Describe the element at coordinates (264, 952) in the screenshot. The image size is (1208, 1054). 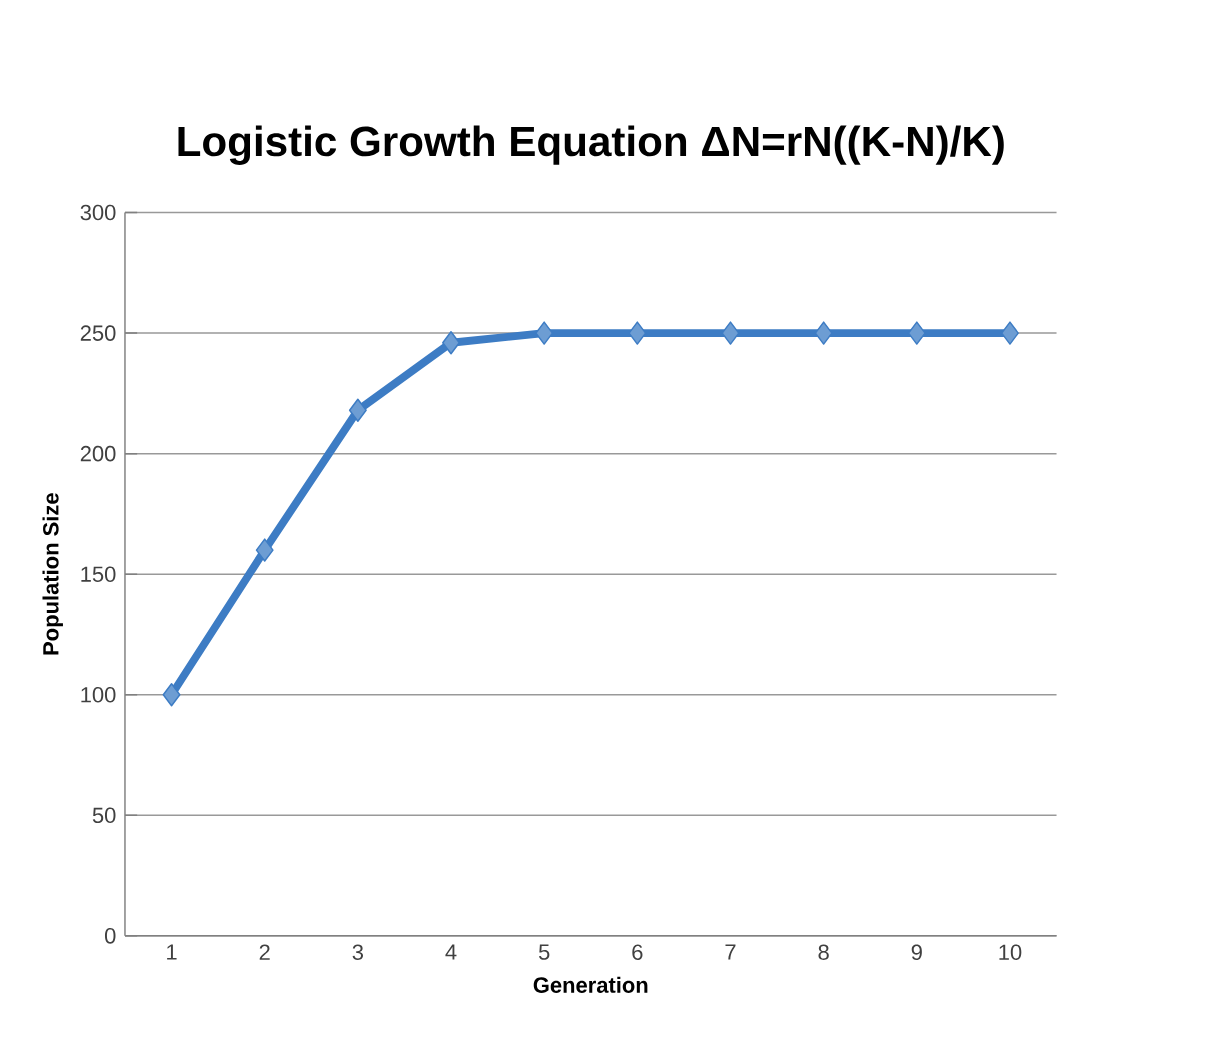
I see `x-tick-label: 2` at that location.